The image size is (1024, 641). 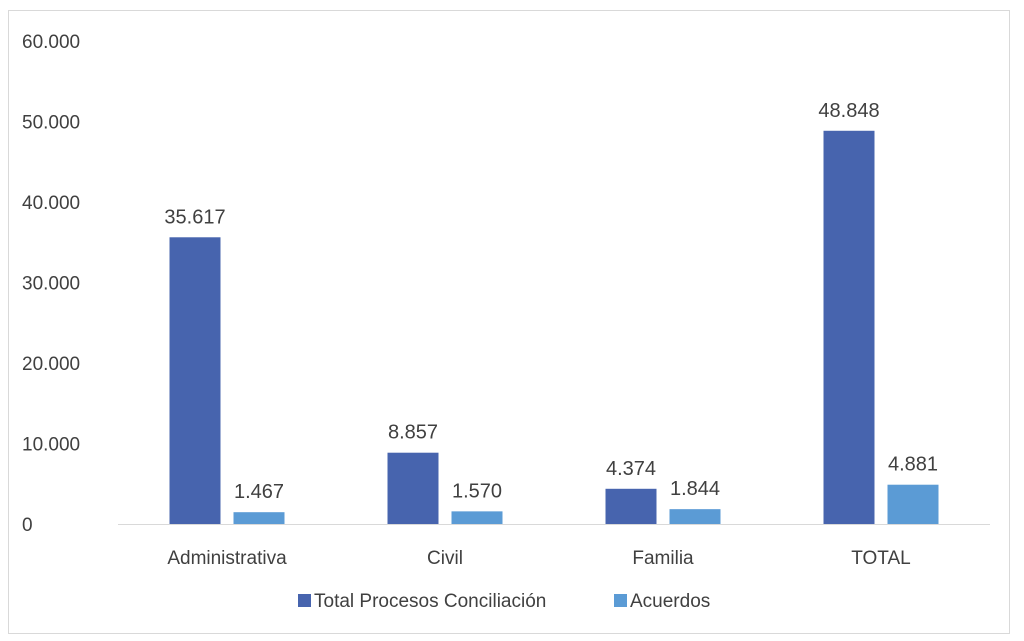 What do you see at coordinates (413, 488) in the screenshot?
I see `bar-total-procesos-civil` at bounding box center [413, 488].